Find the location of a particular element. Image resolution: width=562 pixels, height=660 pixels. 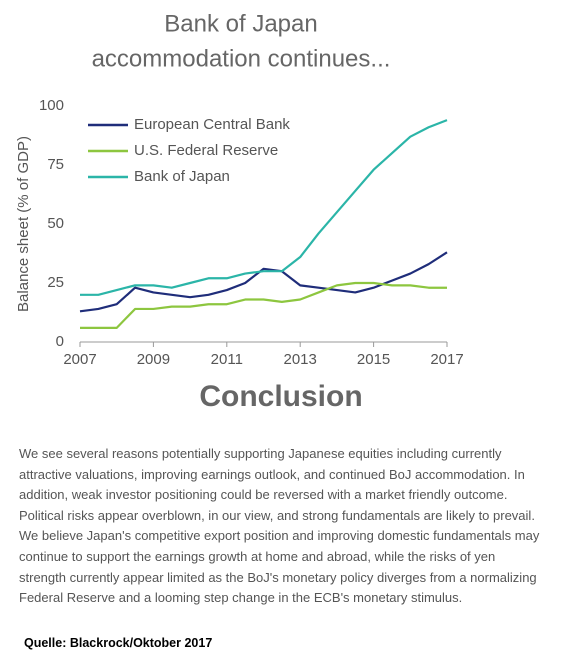

y-tick-label: 50 is located at coordinates (55, 223).